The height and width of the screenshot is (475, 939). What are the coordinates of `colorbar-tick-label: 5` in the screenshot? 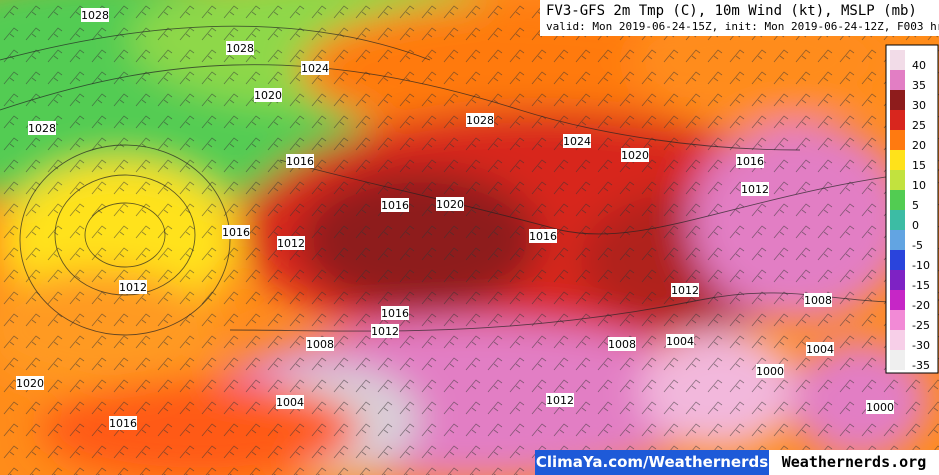 It's located at (915, 205).